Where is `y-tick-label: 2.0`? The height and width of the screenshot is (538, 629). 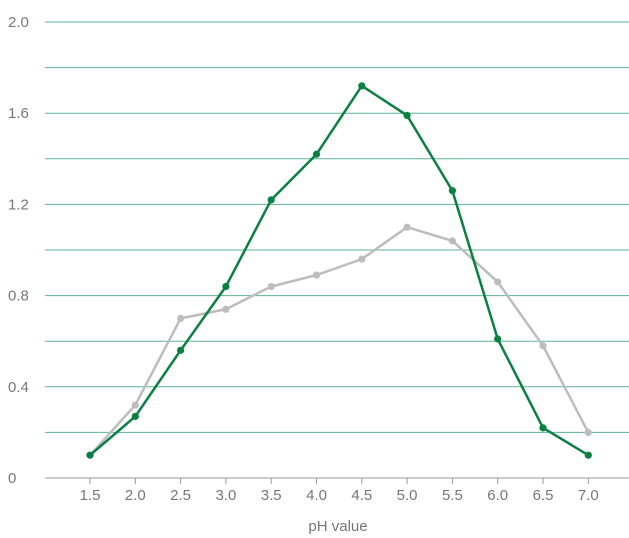
y-tick-label: 2.0 is located at coordinates (18, 22).